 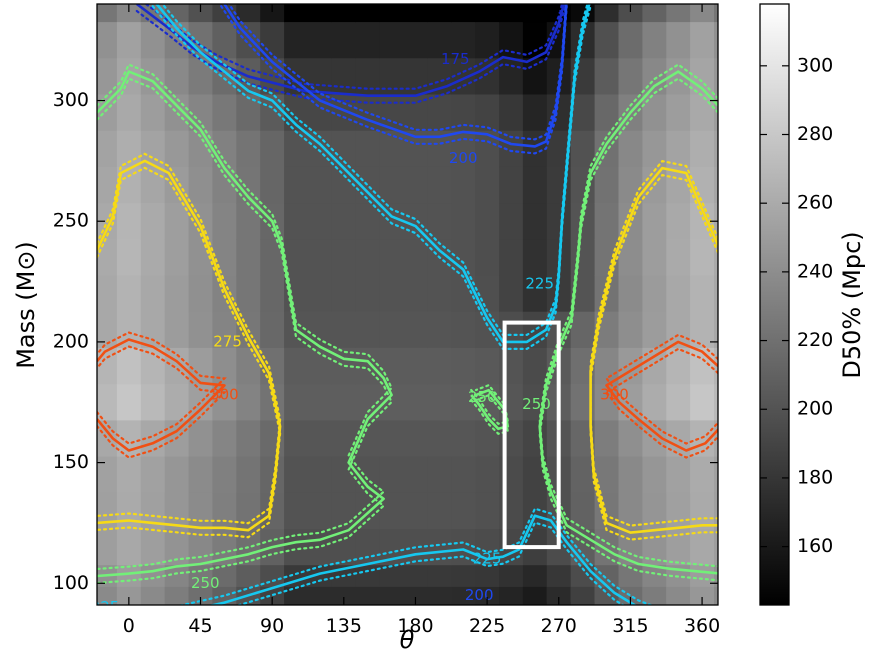 I want to click on y-axis-title: Mass (M⊙), so click(x=26, y=305).